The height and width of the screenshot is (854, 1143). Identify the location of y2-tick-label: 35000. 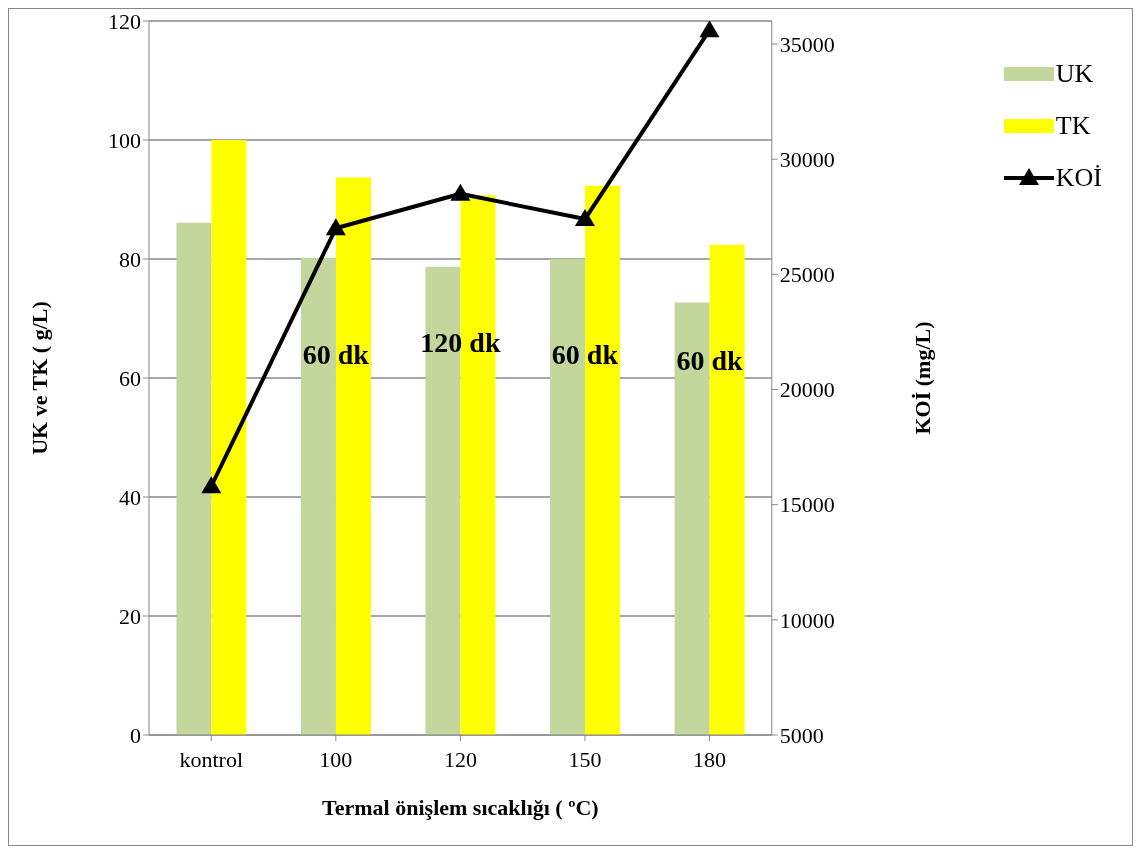
(807, 44).